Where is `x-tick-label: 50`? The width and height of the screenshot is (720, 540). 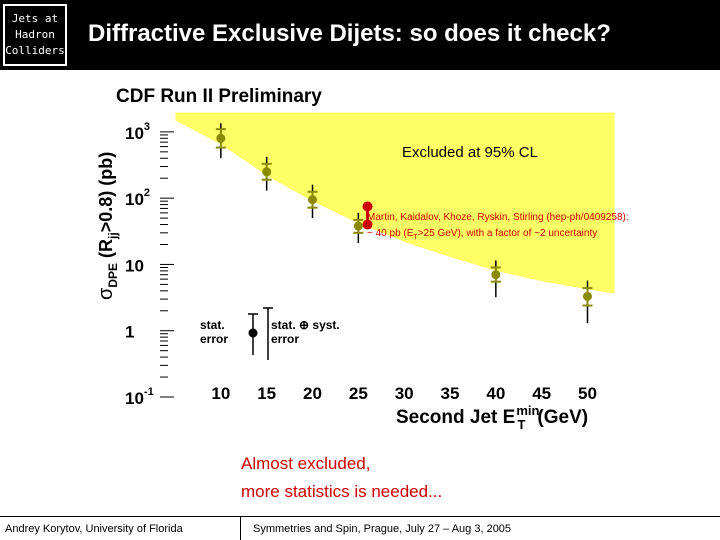 x-tick-label: 50 is located at coordinates (587, 393).